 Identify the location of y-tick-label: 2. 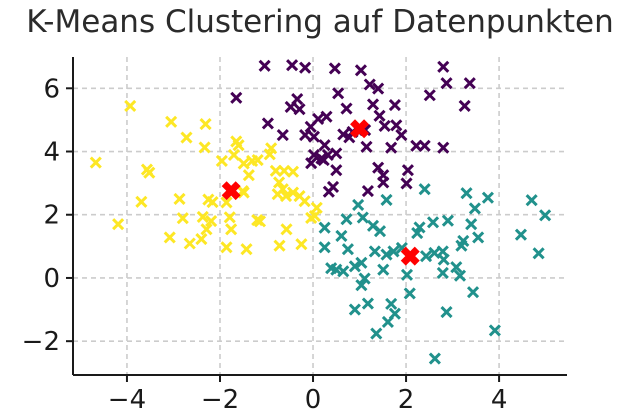
(51, 216).